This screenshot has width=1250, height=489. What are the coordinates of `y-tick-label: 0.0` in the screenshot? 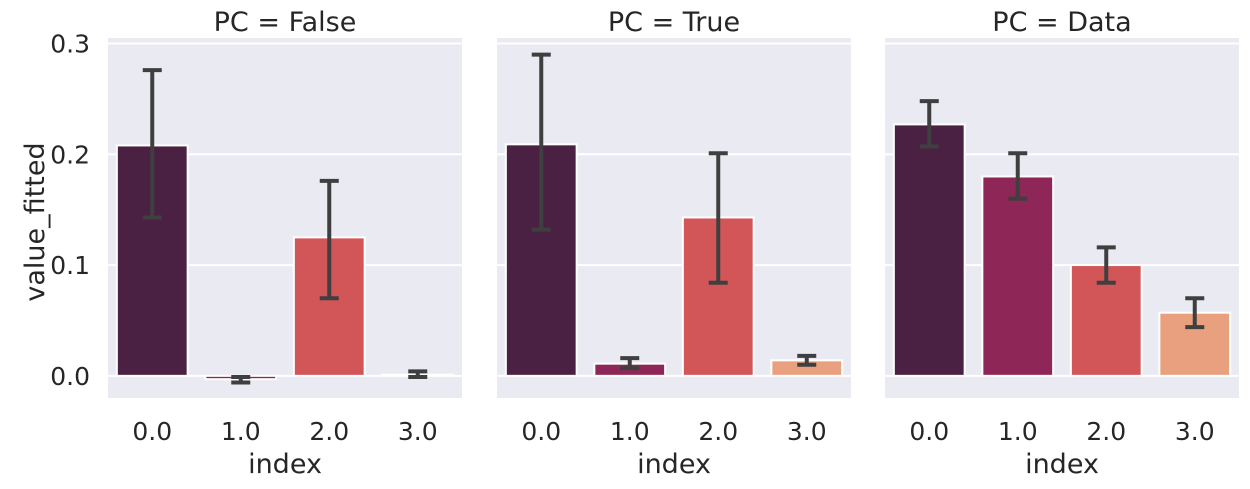 It's located at (70, 376).